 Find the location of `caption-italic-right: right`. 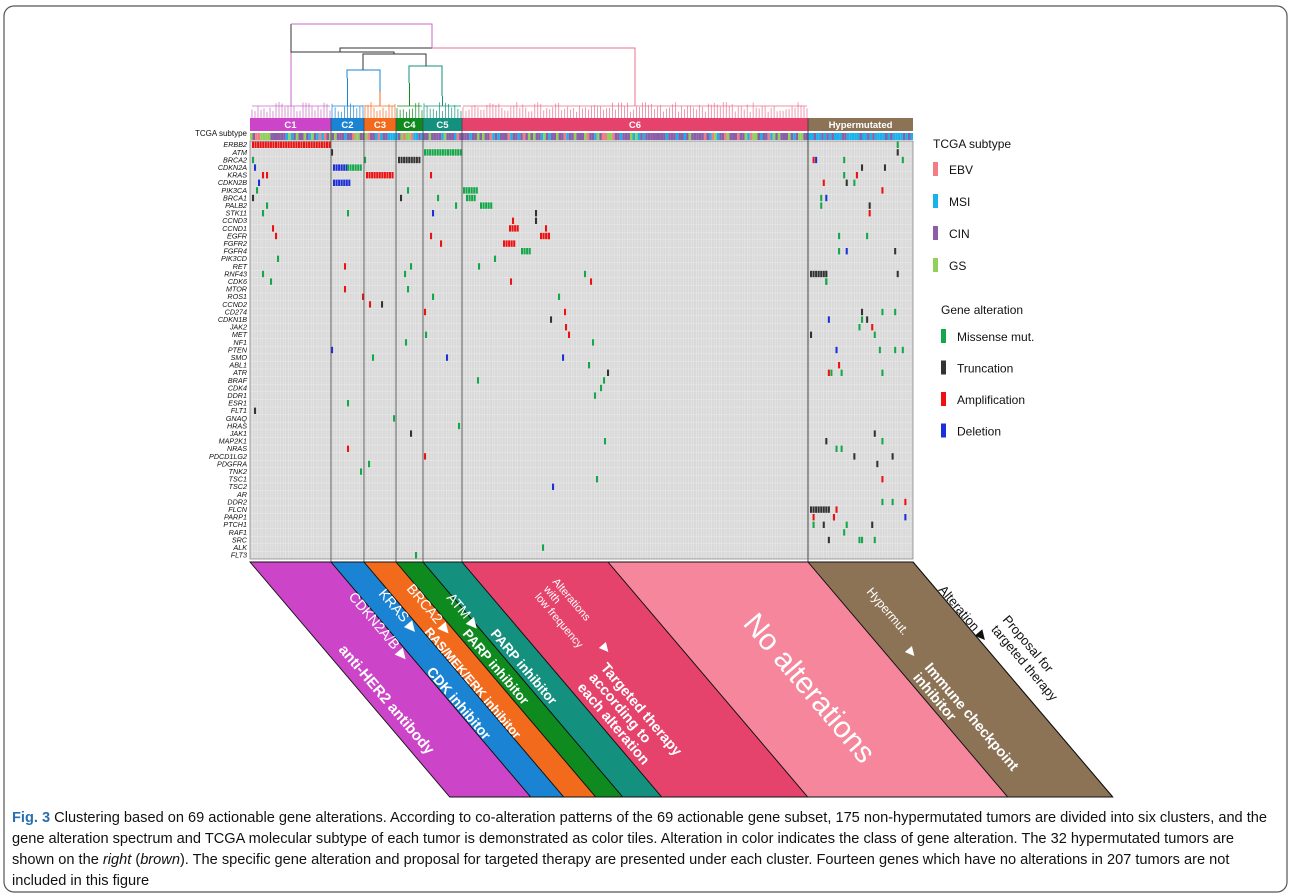

caption-italic-right: right is located at coordinates (117, 860).